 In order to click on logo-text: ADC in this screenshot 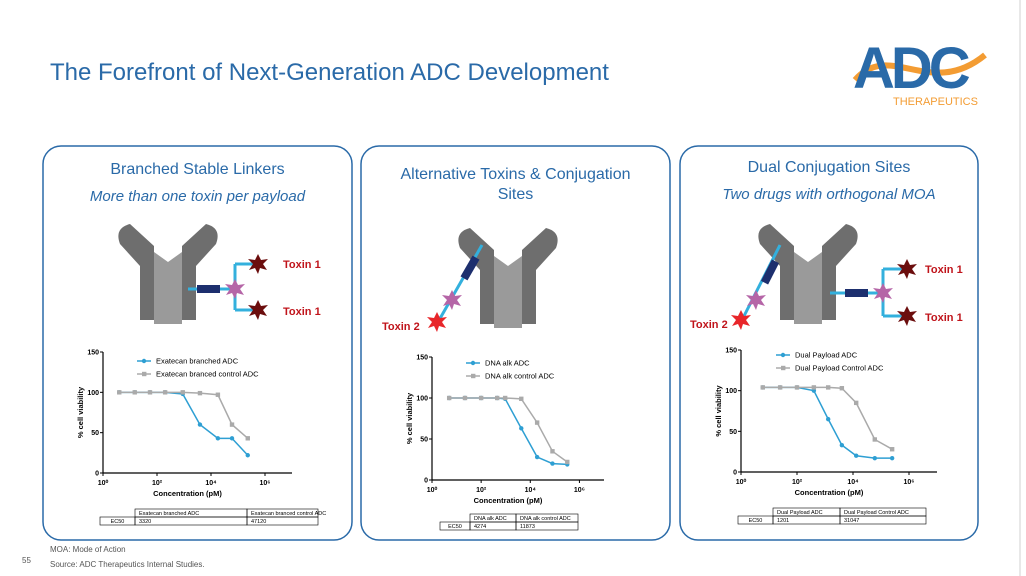, I will do `click(911, 68)`.